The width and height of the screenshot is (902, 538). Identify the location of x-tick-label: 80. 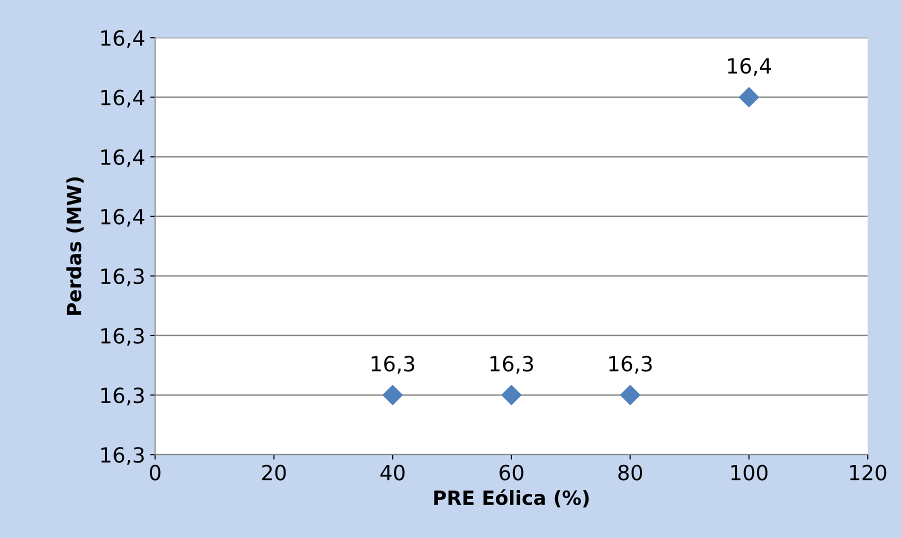
(630, 472).